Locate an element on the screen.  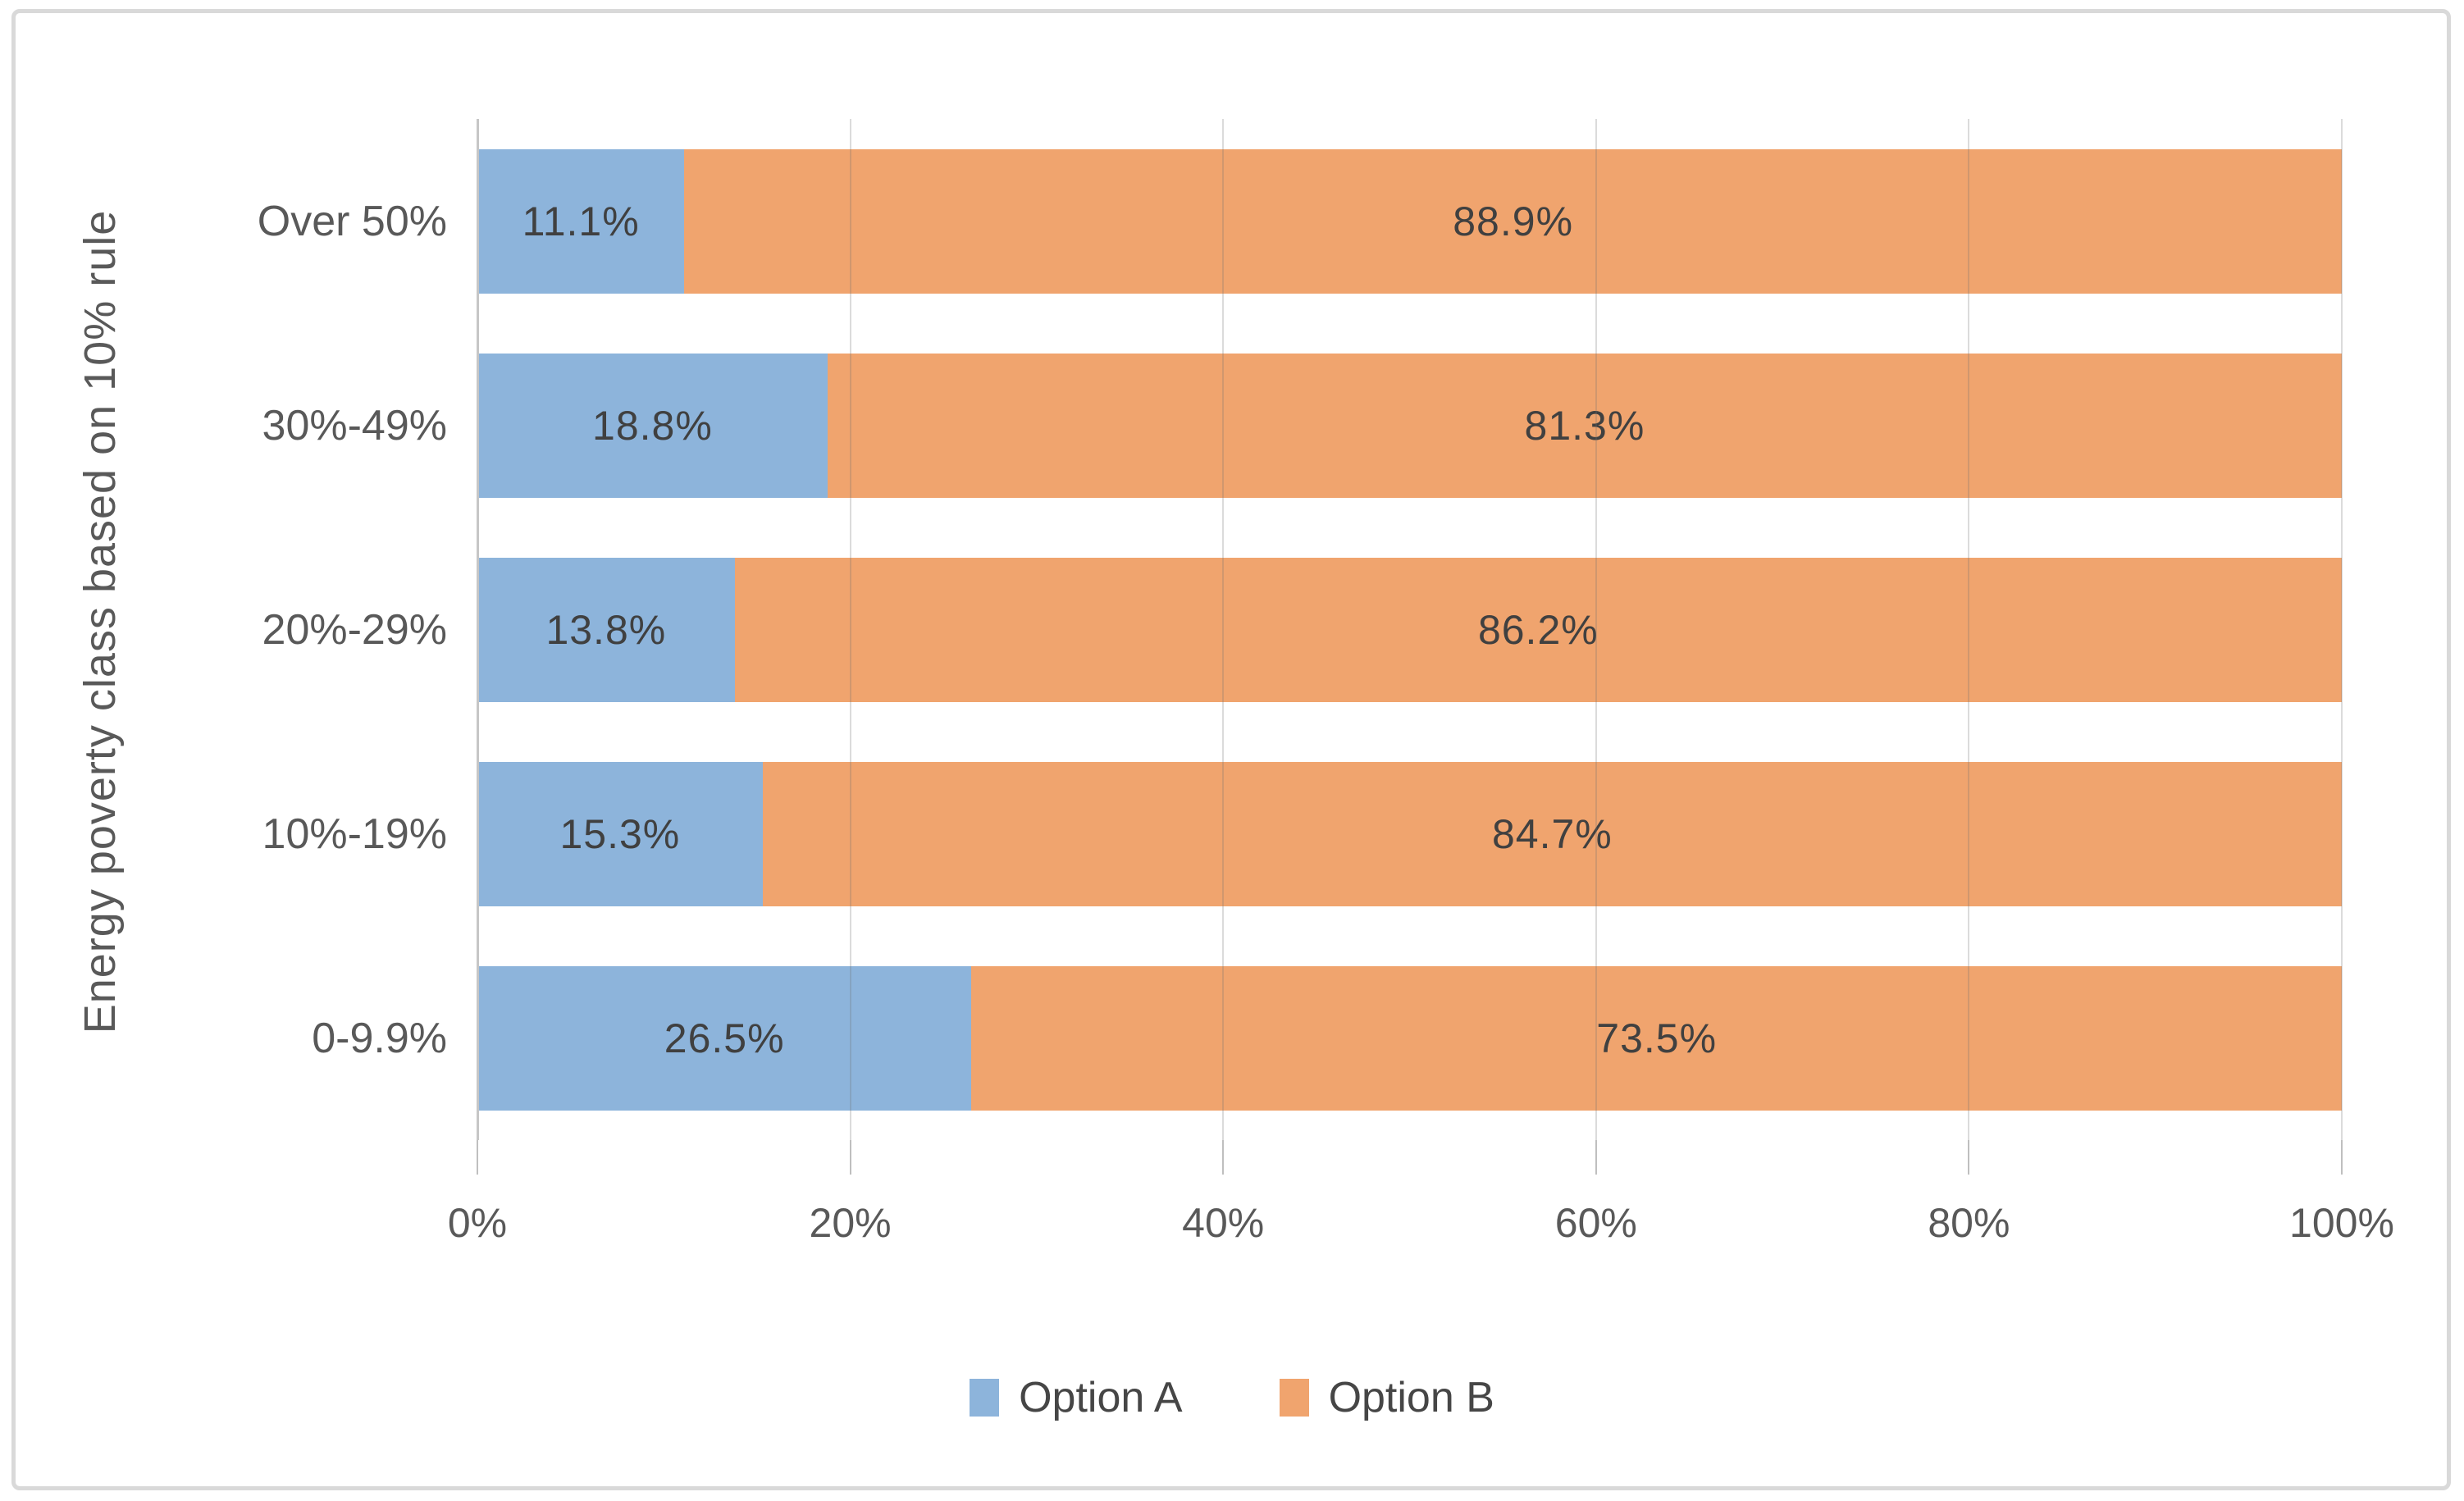
bar-segment-option-b: 88.9% is located at coordinates (1513, 221).